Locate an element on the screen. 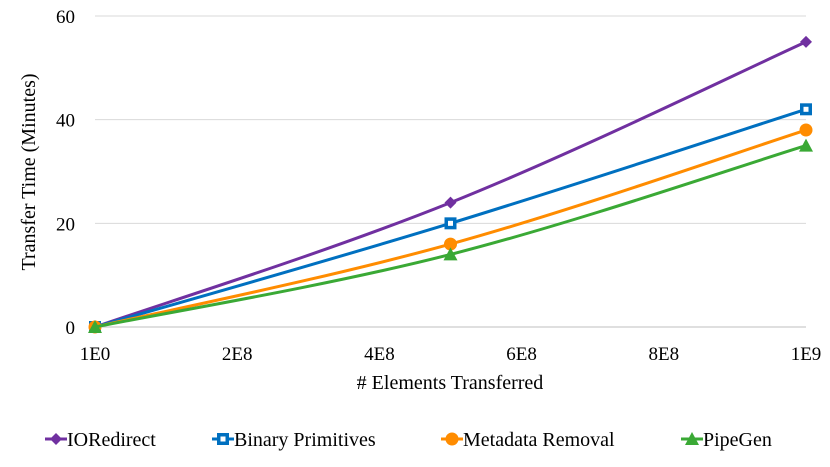 Image resolution: width=830 pixels, height=467 pixels. x-tick-label: 4E8 is located at coordinates (379, 354).